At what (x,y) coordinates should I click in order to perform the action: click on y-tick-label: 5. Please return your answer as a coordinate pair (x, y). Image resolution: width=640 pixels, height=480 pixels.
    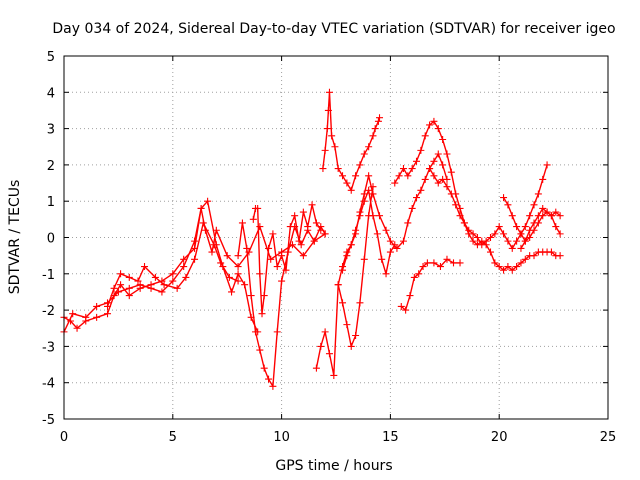
    Looking at the image, I should click on (51, 57).